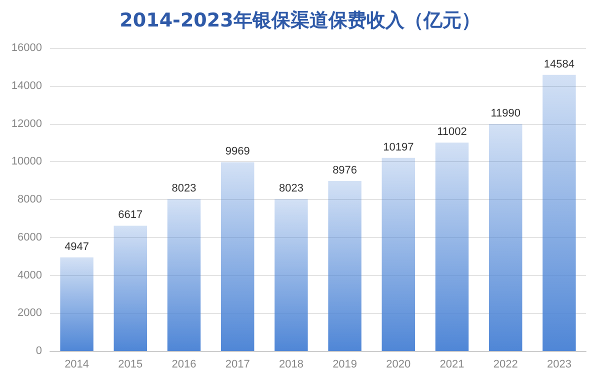  Describe the element at coordinates (30, 200) in the screenshot. I see `y-tick-label: 8000` at that location.